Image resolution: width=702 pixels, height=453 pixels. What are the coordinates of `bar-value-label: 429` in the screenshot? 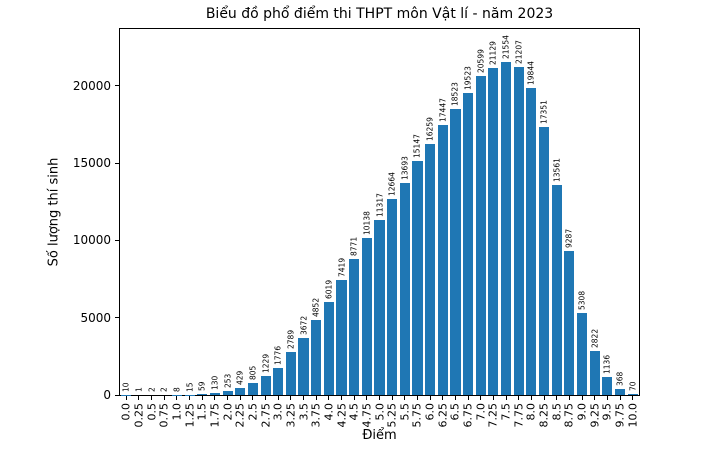 It's located at (240, 378).